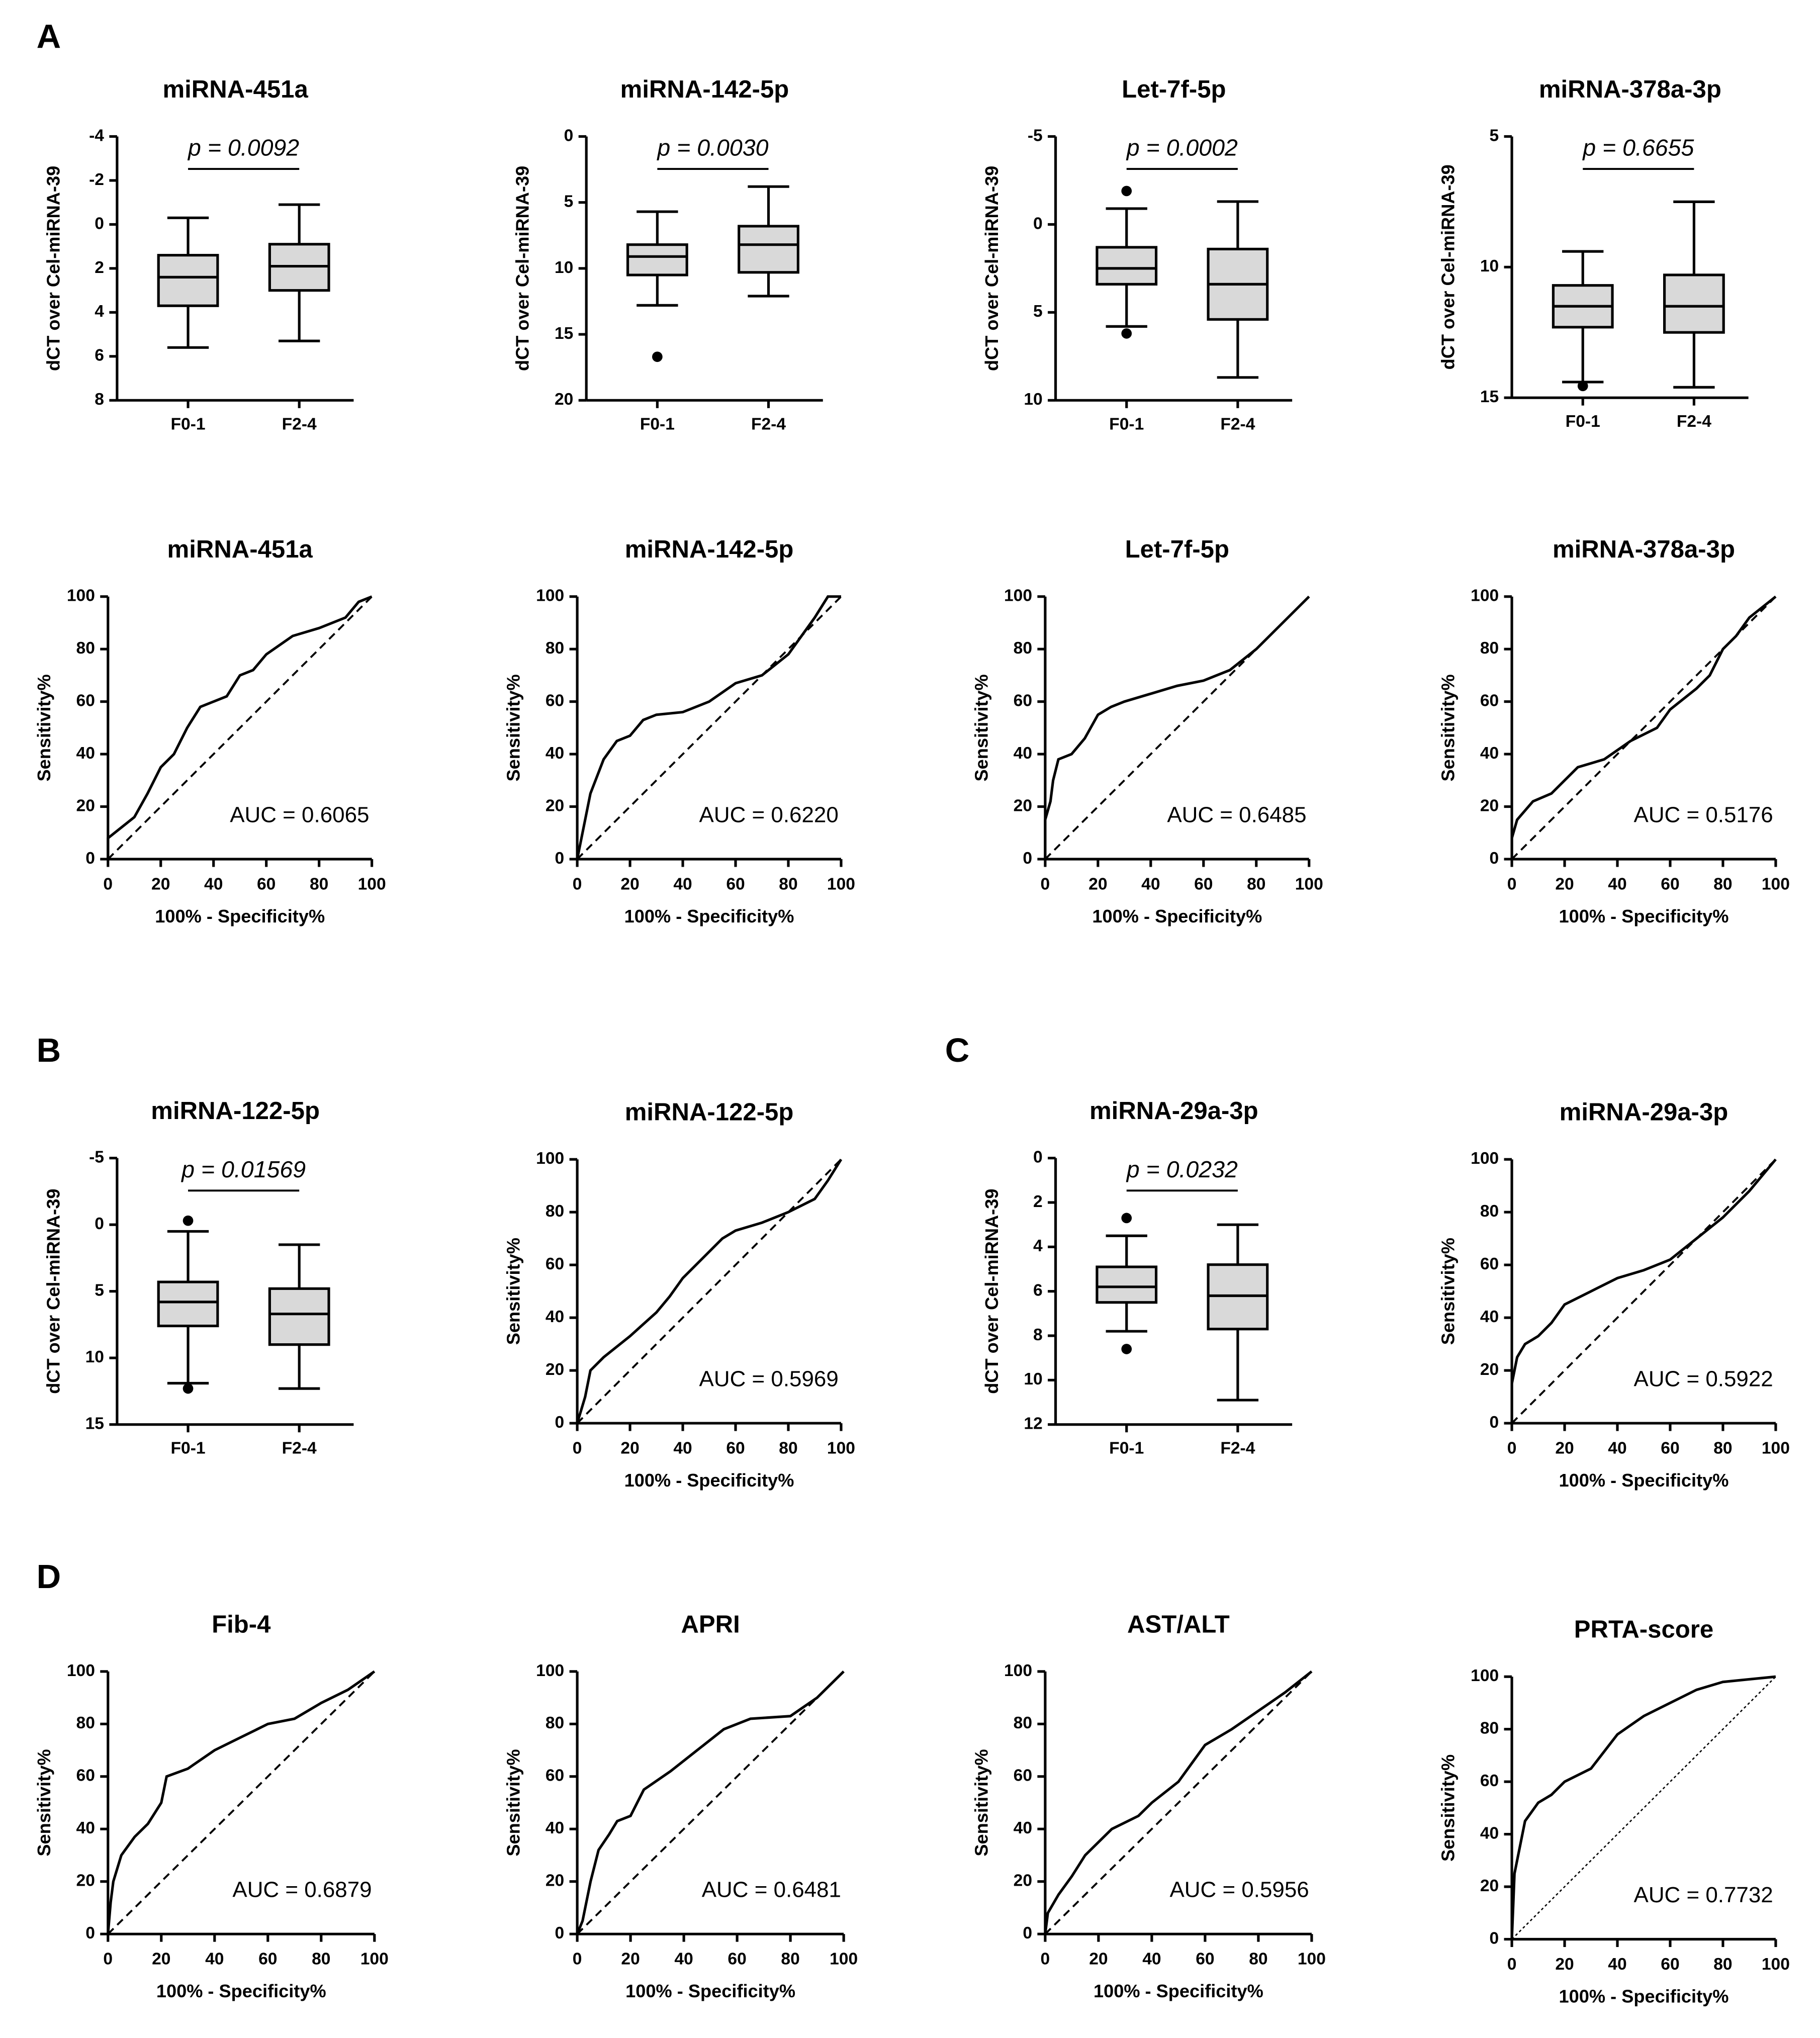 The image size is (1820, 2038). I want to click on panel-label: B, so click(49, 1050).